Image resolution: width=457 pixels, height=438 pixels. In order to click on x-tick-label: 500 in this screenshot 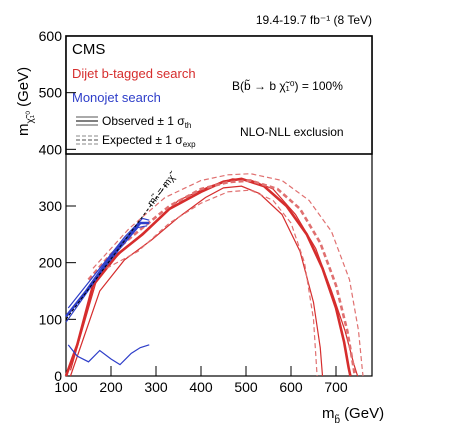, I will do `click(246, 387)`.